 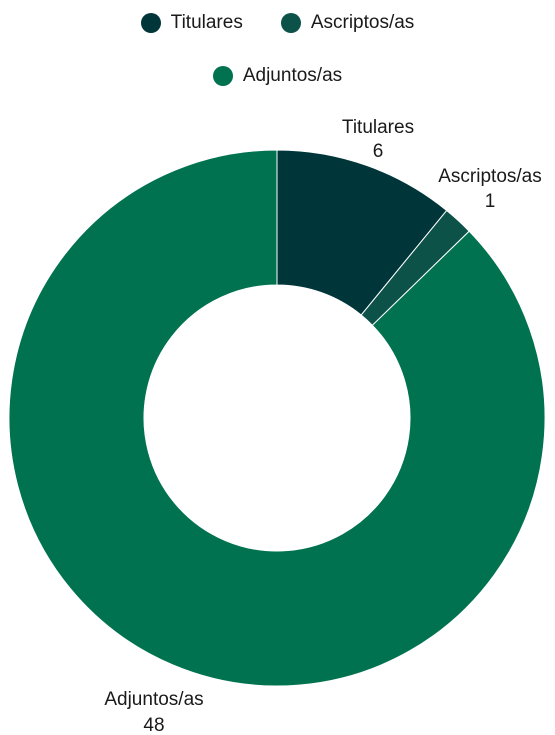 I want to click on data-label-value-0: 6, so click(x=378, y=151).